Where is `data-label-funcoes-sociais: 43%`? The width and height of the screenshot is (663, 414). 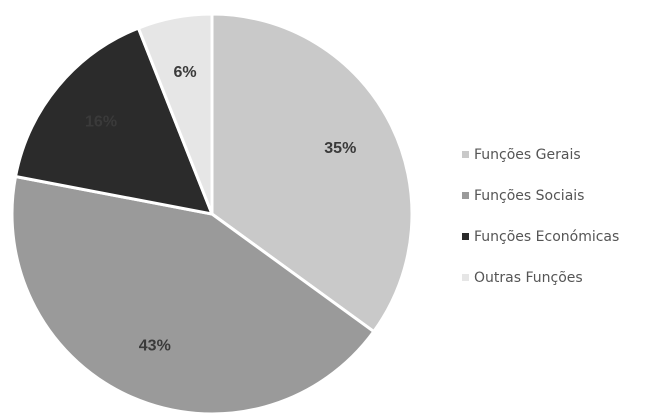
data-label-funcoes-sociais: 43% is located at coordinates (155, 345).